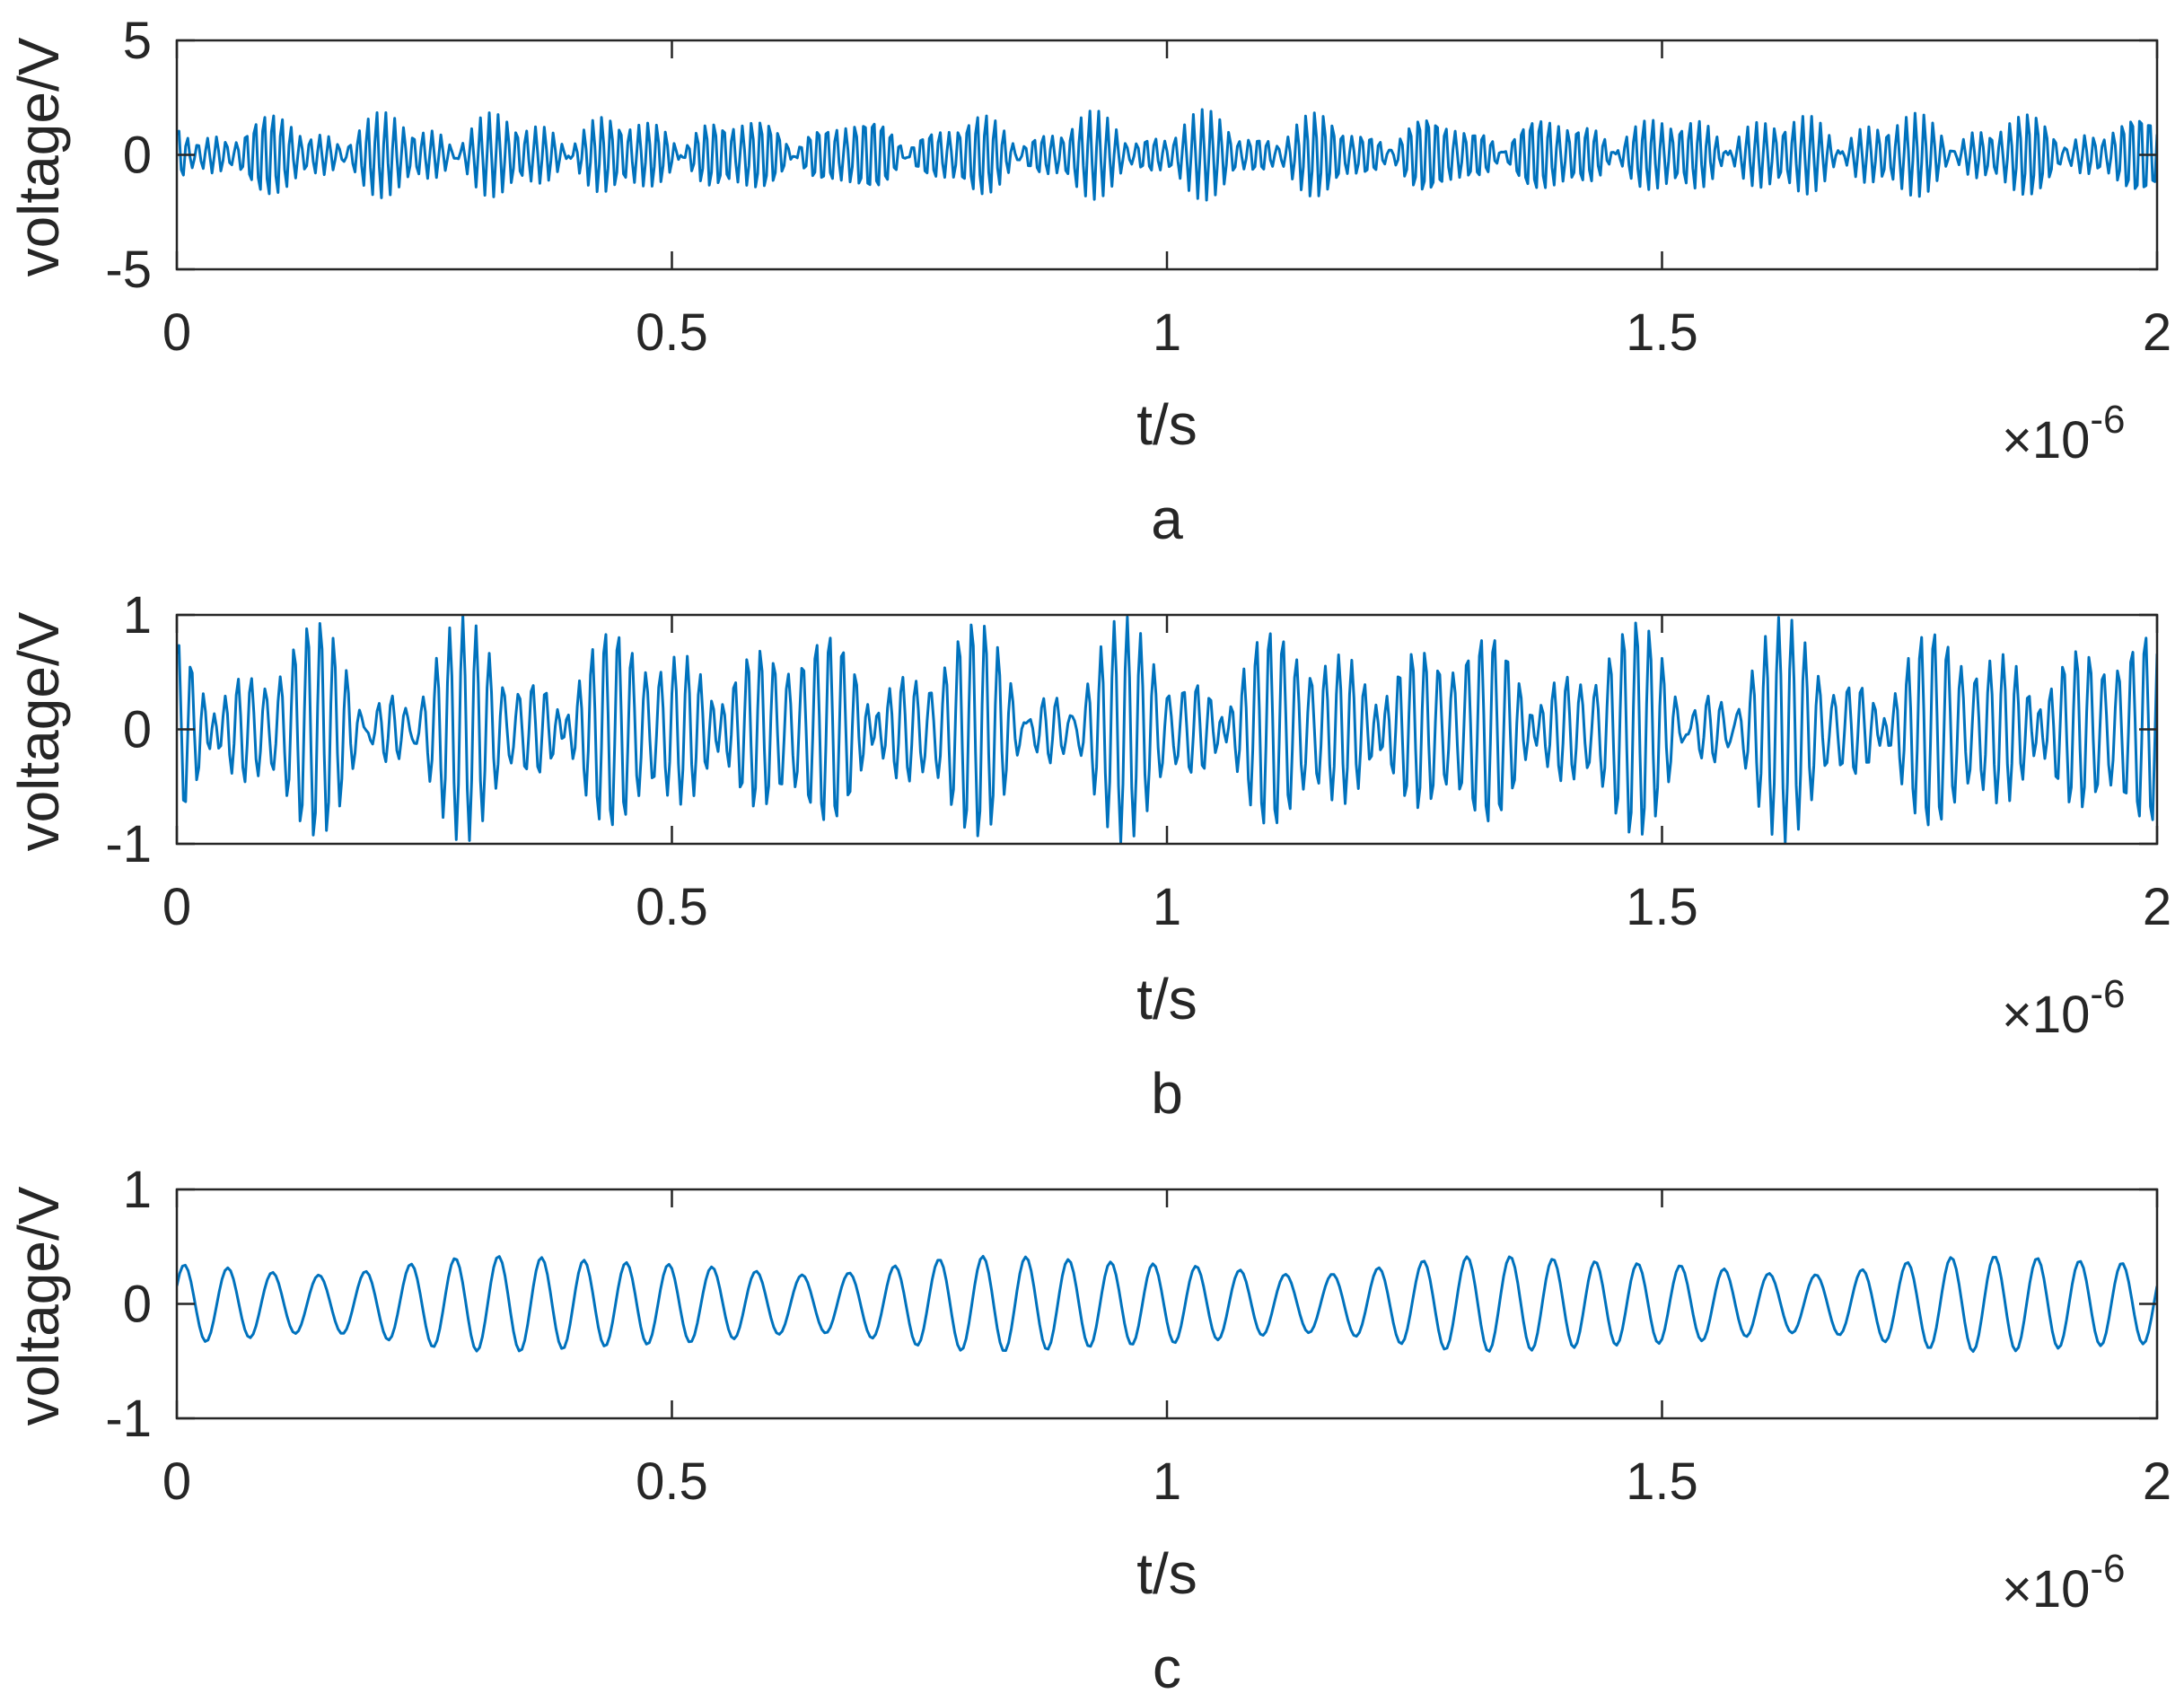 The width and height of the screenshot is (2184, 1702). What do you see at coordinates (1167, 1094) in the screenshot?
I see `panel-label: b` at bounding box center [1167, 1094].